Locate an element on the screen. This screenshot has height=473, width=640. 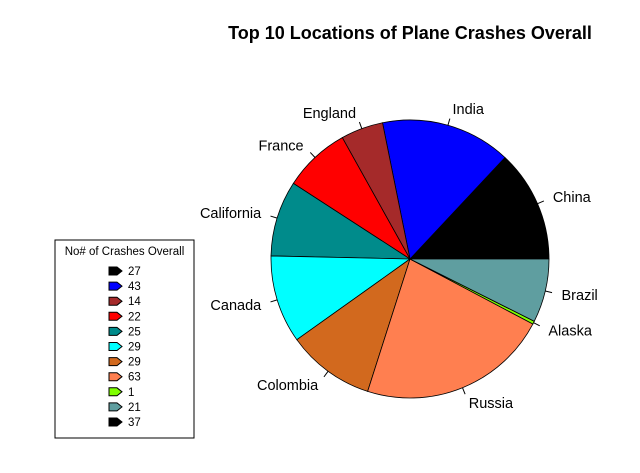
legend-entry-label-3: 22 is located at coordinates (134, 317).